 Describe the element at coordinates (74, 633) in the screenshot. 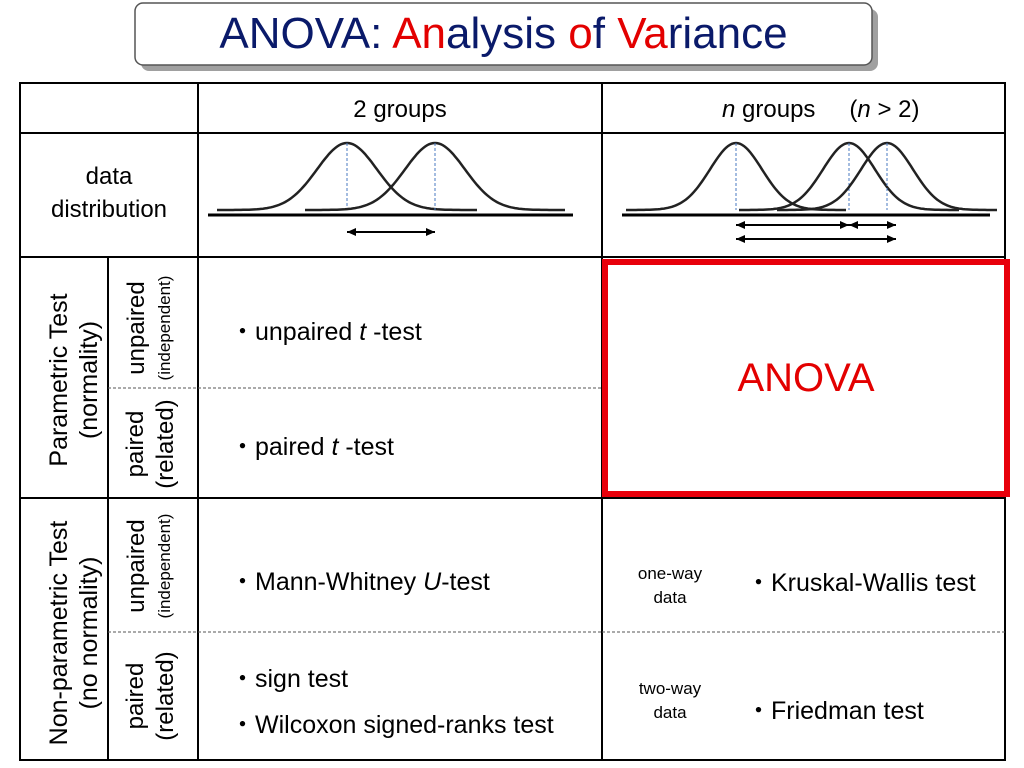

I see `row-nonparametric: Non-parametric Test (no normality)` at that location.